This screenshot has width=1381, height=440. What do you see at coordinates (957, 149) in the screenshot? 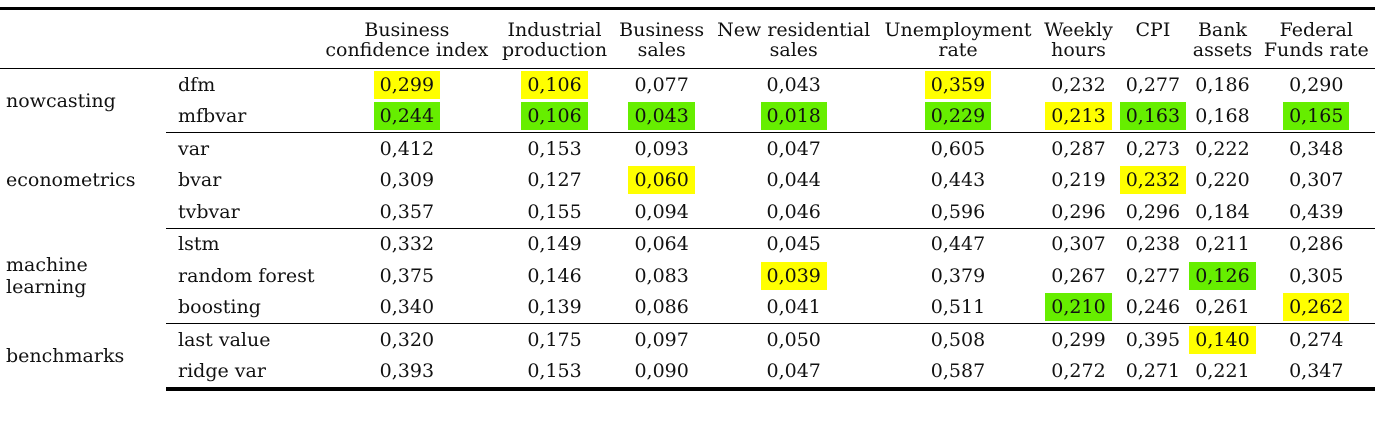
I see `value-cell: 0,605` at bounding box center [957, 149].